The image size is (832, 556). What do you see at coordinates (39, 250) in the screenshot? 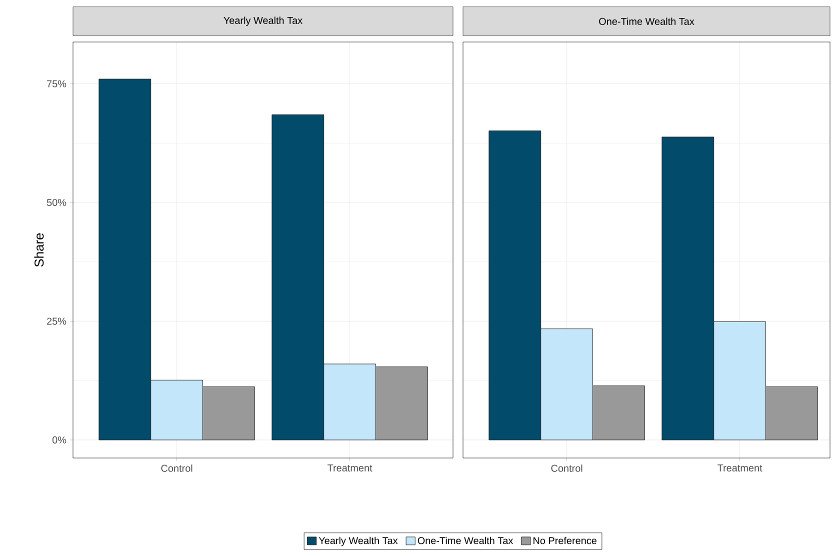
I see `y-axis-title: Share` at bounding box center [39, 250].